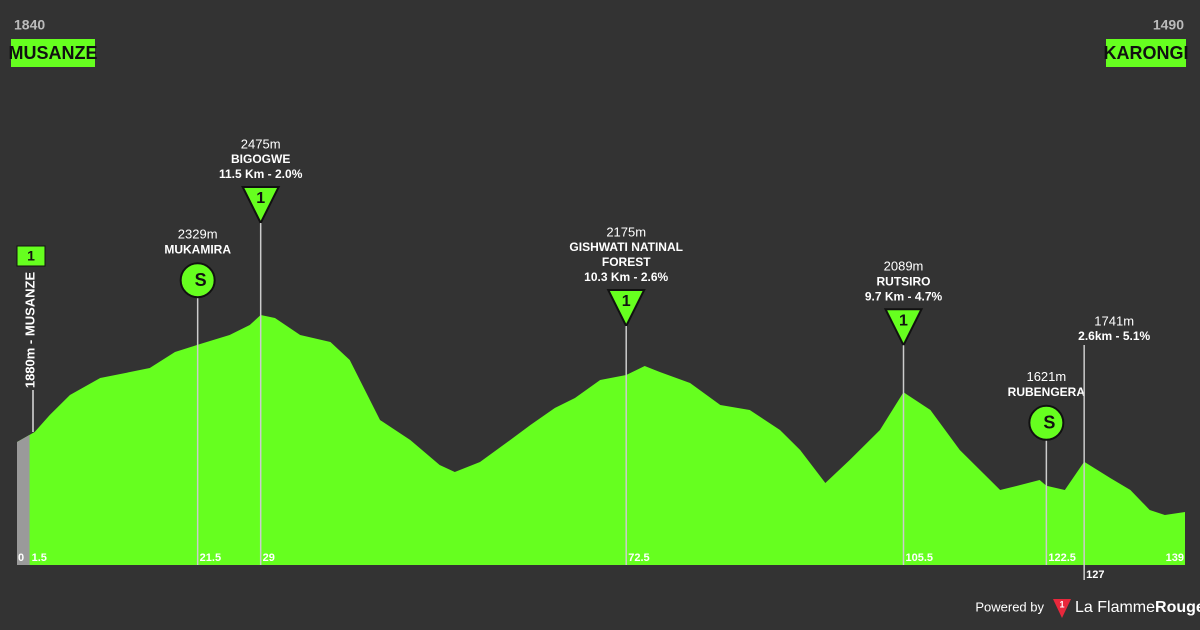  What do you see at coordinates (1062, 558) in the screenshot?
I see `x-tick-label: 122.5` at bounding box center [1062, 558].